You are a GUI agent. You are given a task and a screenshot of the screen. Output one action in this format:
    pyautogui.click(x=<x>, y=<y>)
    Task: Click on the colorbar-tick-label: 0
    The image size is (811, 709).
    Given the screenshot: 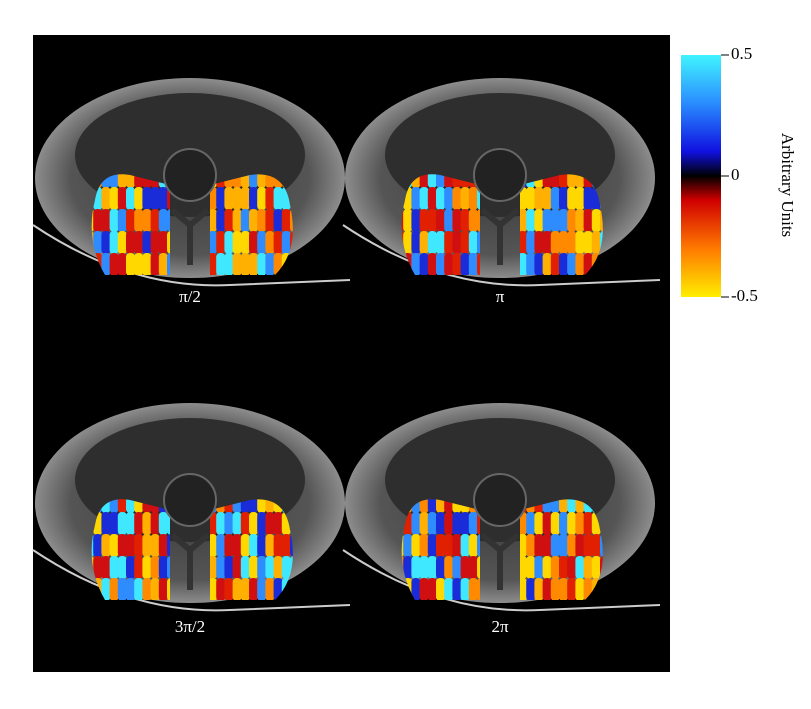 What is the action you would take?
    pyautogui.click(x=735, y=174)
    